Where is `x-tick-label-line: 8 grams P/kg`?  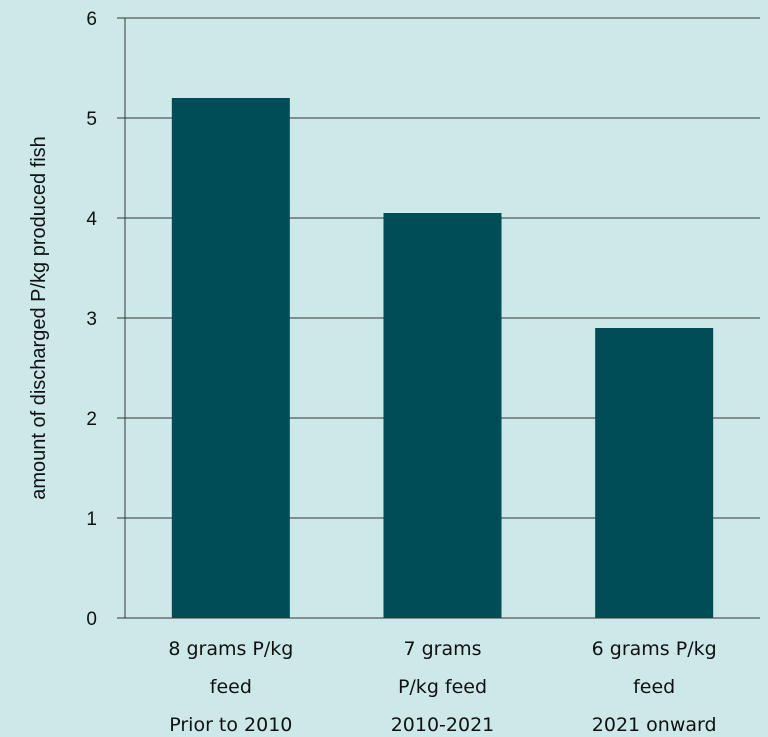 x-tick-label-line: 8 grams P/kg is located at coordinates (230, 649).